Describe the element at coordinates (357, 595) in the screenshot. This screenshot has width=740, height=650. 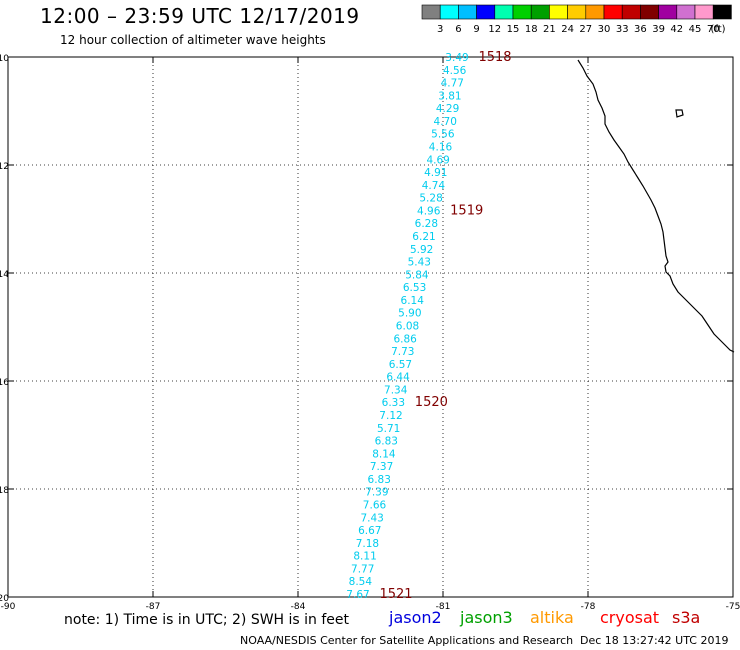
I see `wave-height-value: 7.67` at that location.